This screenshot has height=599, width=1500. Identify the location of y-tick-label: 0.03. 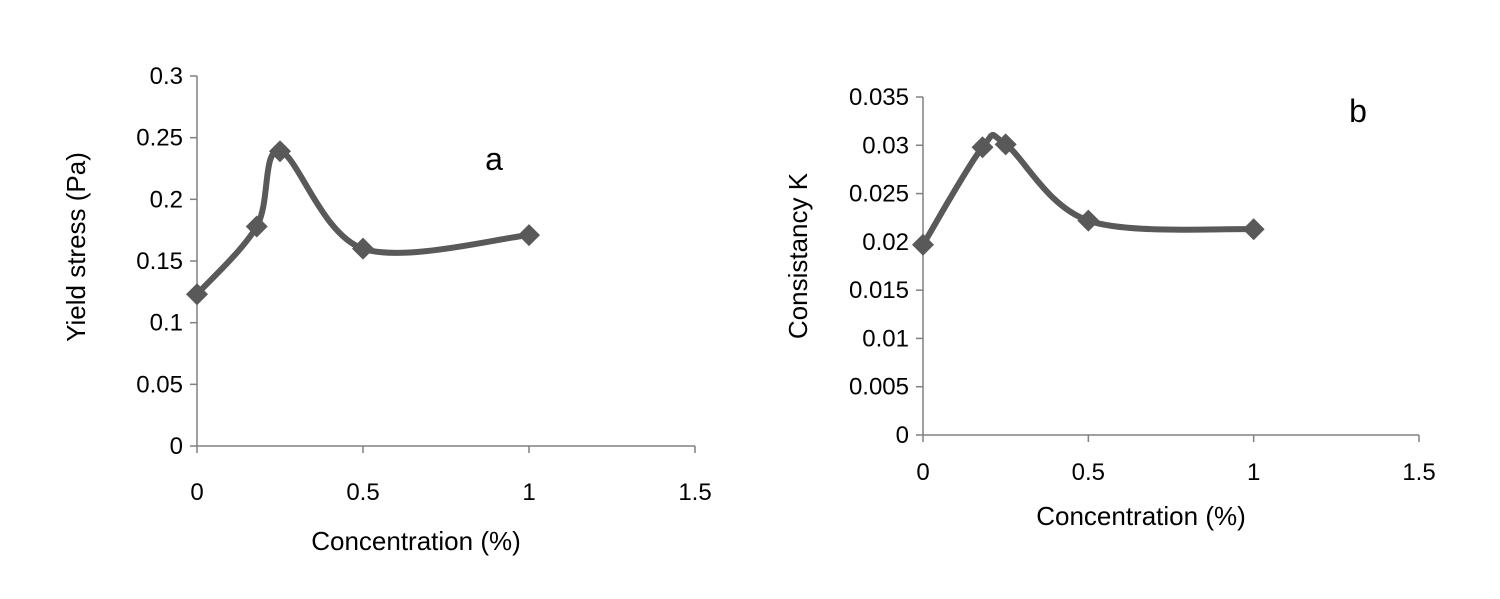
(885, 145).